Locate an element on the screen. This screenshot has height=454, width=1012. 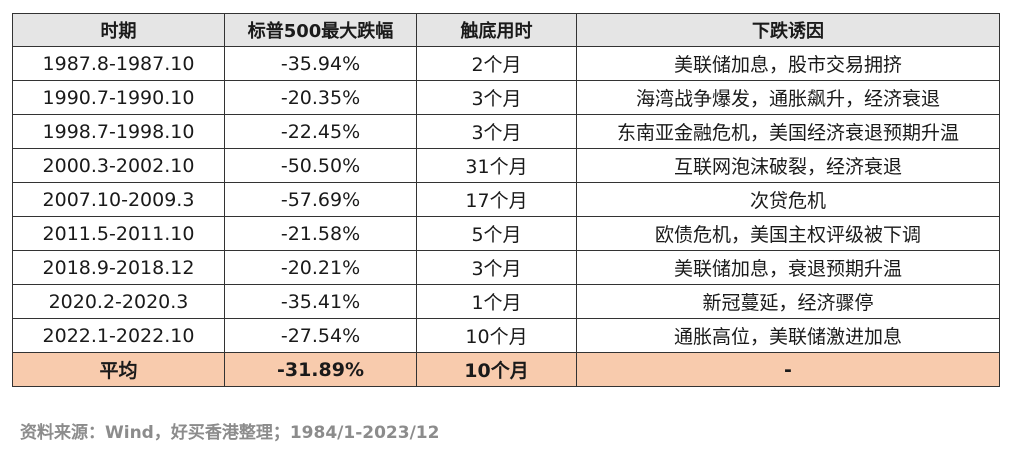
table-header: 时期 标普500最大跌幅 触底用时 下跌诱因 is located at coordinates (506, 30).